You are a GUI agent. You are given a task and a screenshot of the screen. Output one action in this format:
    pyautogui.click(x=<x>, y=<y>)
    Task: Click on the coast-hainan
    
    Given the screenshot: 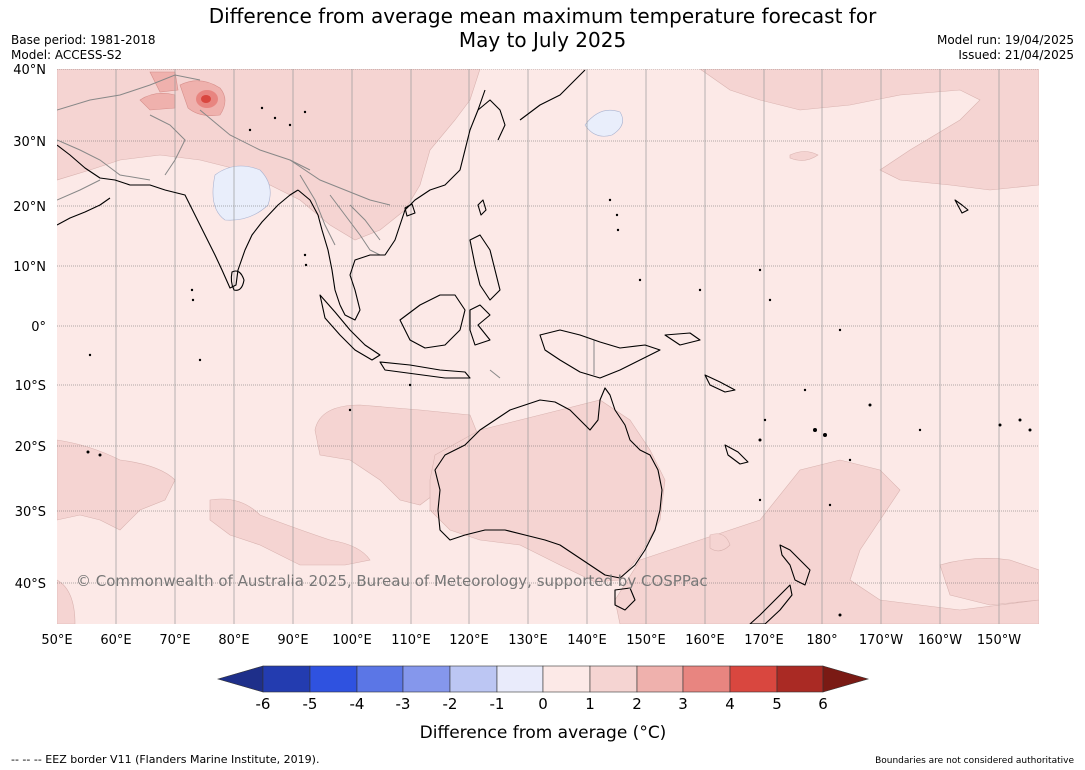 What is the action you would take?
    pyautogui.click(x=410, y=210)
    